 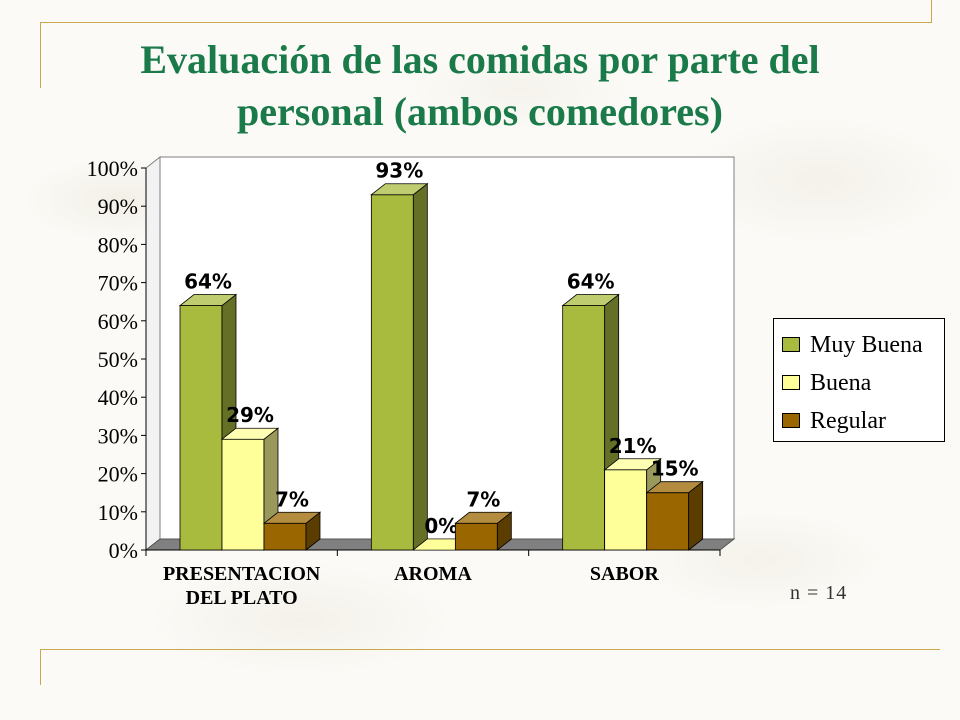 What do you see at coordinates (675, 469) in the screenshot?
I see `data-label: 15%` at bounding box center [675, 469].